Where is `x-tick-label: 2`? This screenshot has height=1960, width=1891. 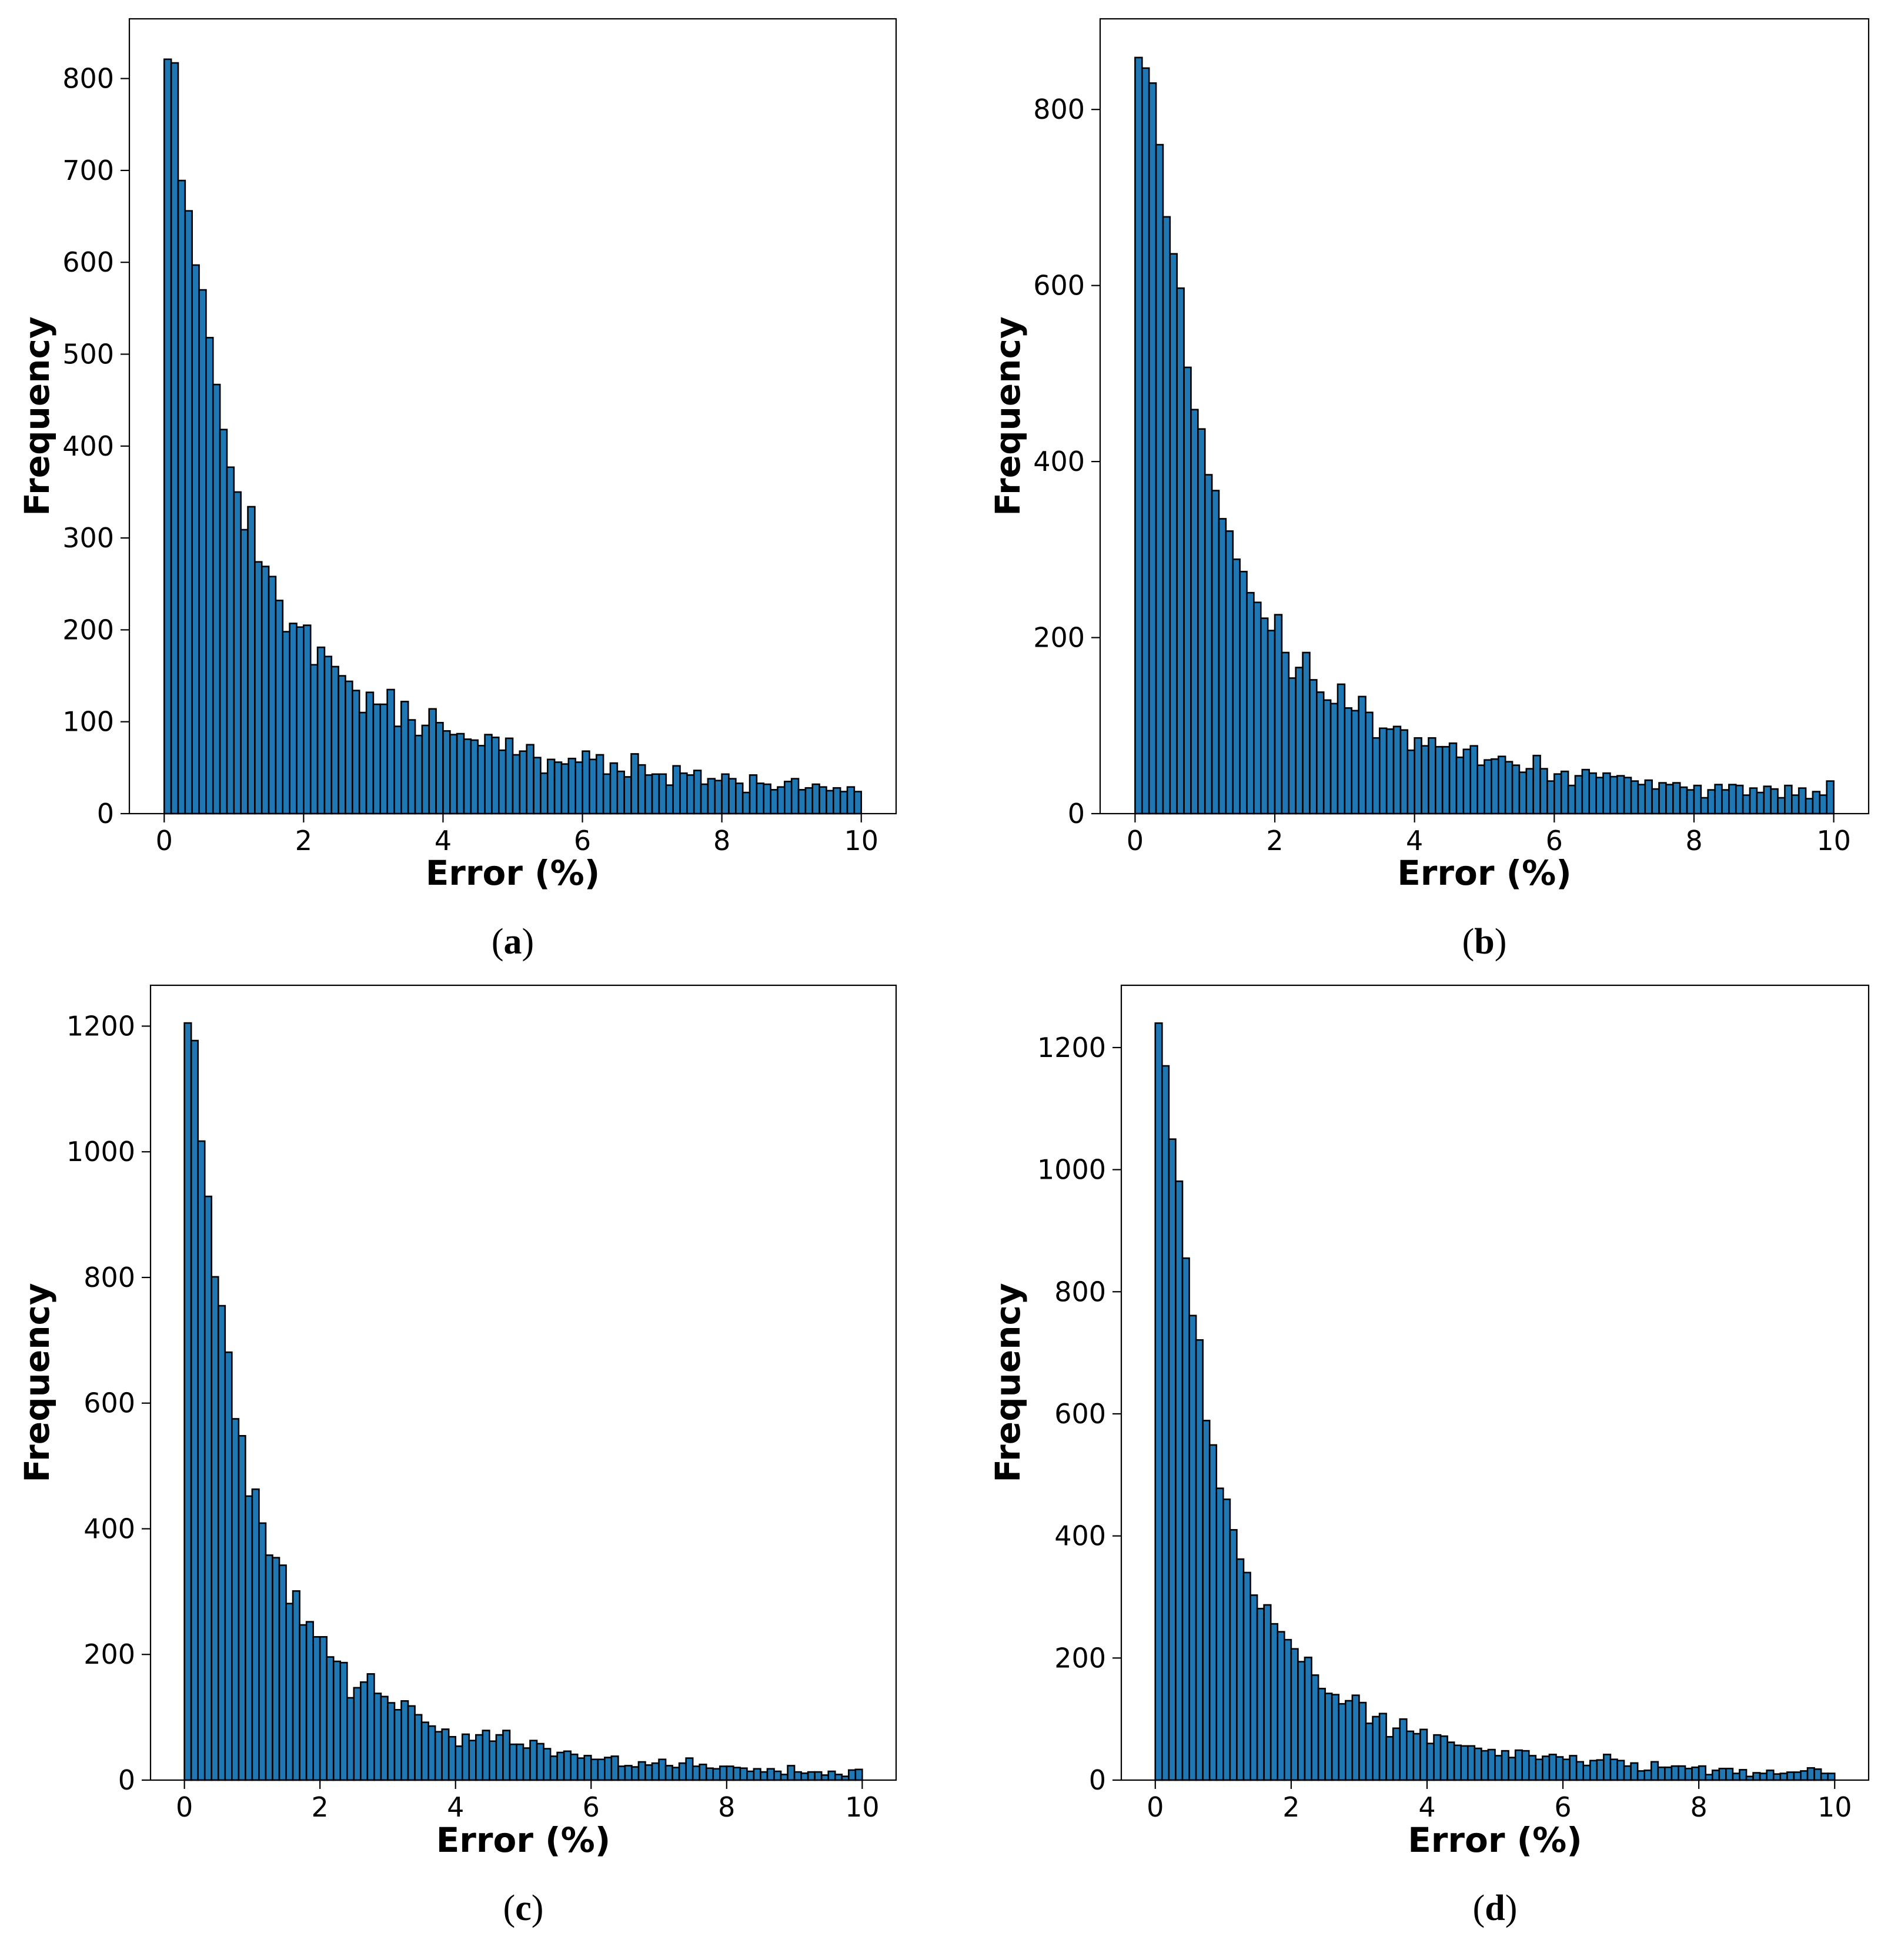 x-tick-label: 2 is located at coordinates (1274, 841).